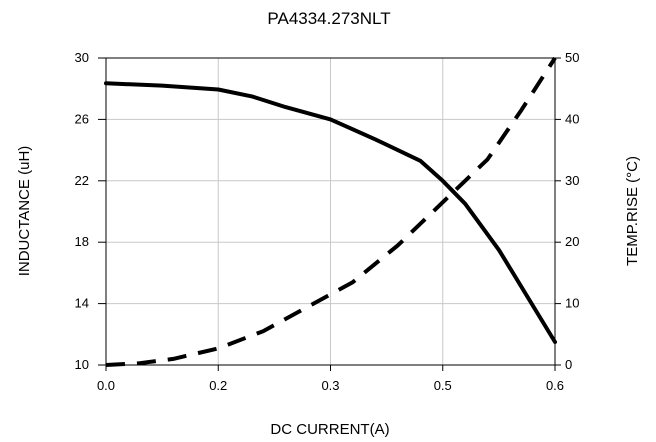  What do you see at coordinates (82, 303) in the screenshot?
I see `y-left-tick-label: 14` at bounding box center [82, 303].